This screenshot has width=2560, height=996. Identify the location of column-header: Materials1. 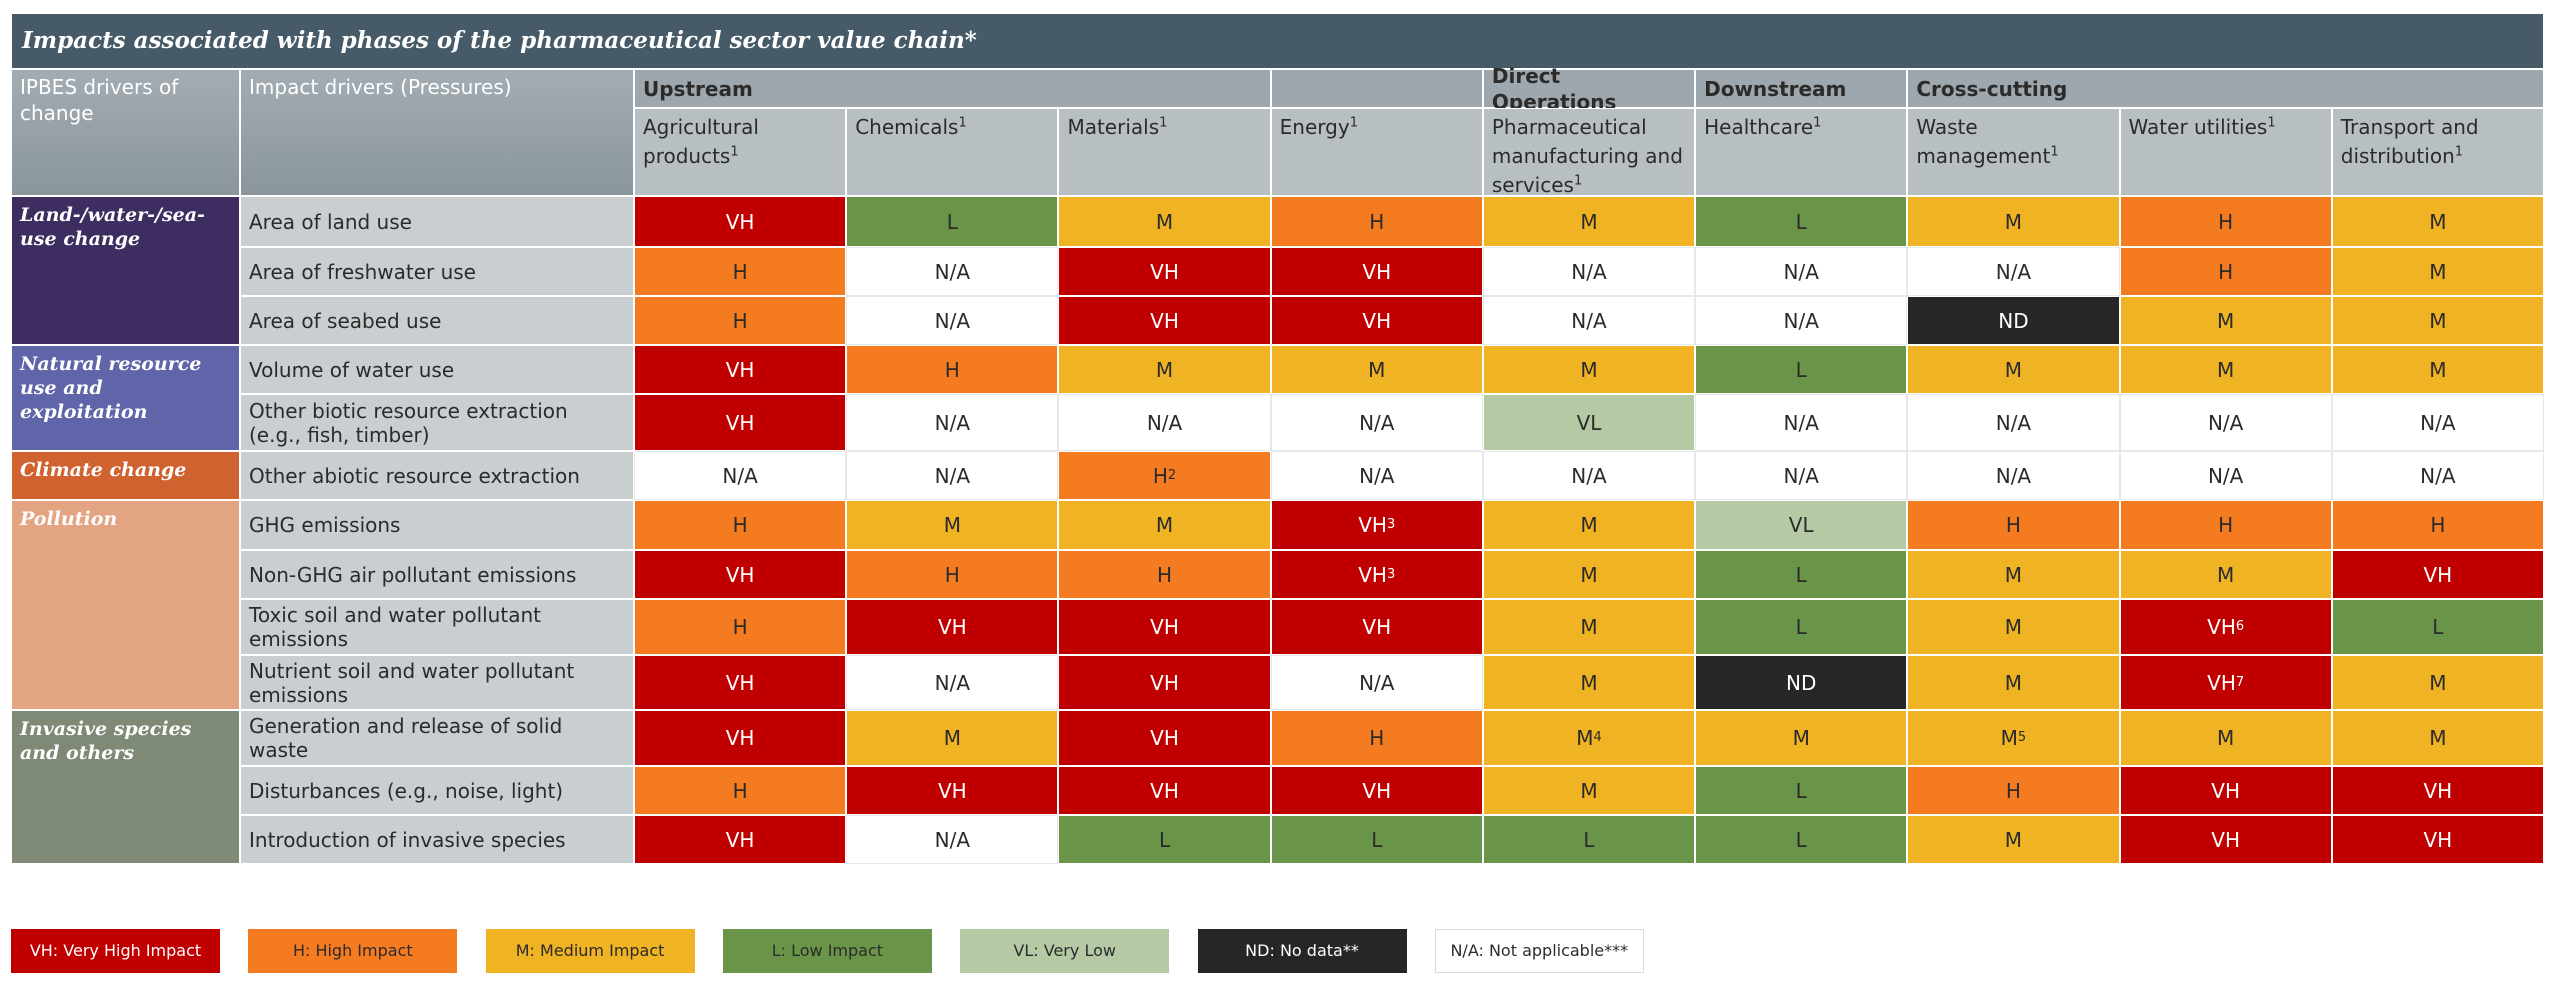
(1164, 152).